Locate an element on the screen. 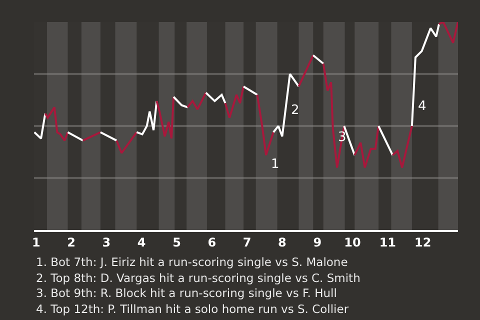 The image size is (480, 320). x-tick-label: 1 is located at coordinates (36, 242).